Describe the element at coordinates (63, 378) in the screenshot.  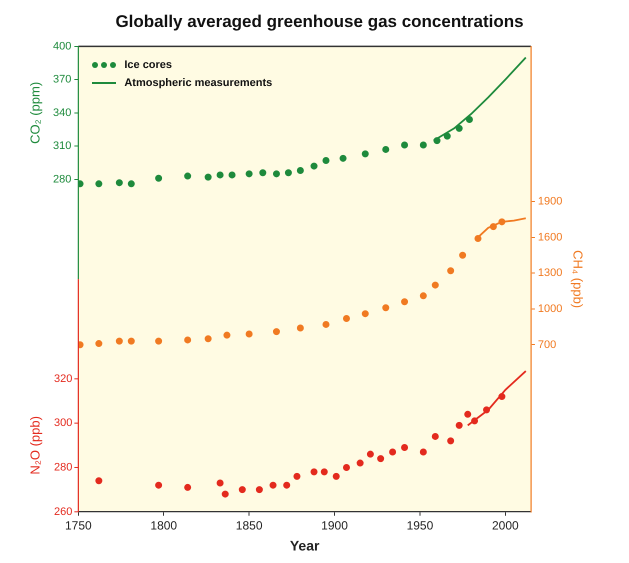
I see `y3-tick-label: 320` at that location.